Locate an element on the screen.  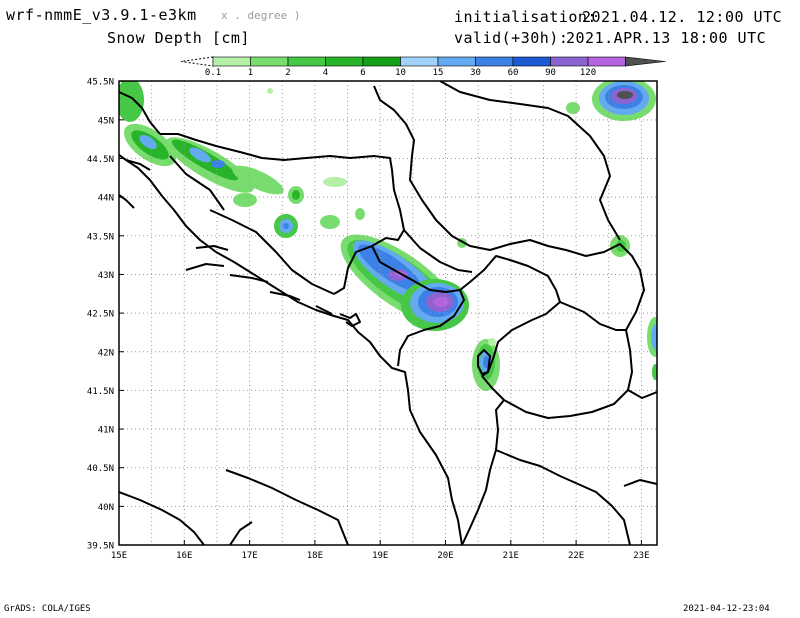
latitude-label: 41N is located at coordinates (106, 431).